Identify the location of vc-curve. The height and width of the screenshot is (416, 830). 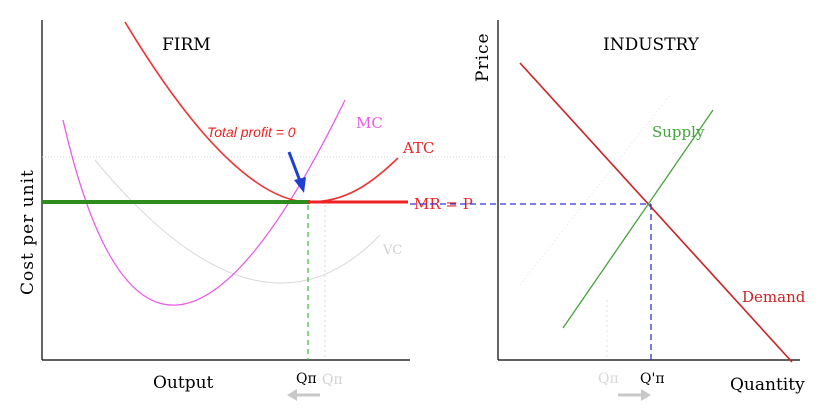
(237, 221).